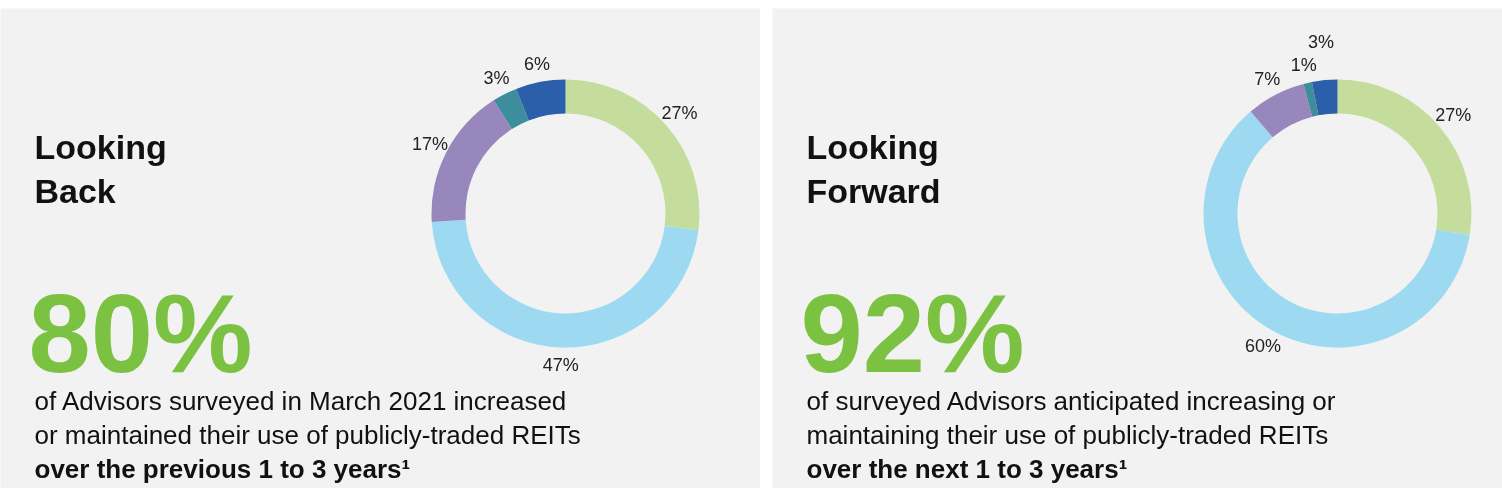 This screenshot has width=1502, height=497. I want to click on data-label: 17%, so click(430, 144).